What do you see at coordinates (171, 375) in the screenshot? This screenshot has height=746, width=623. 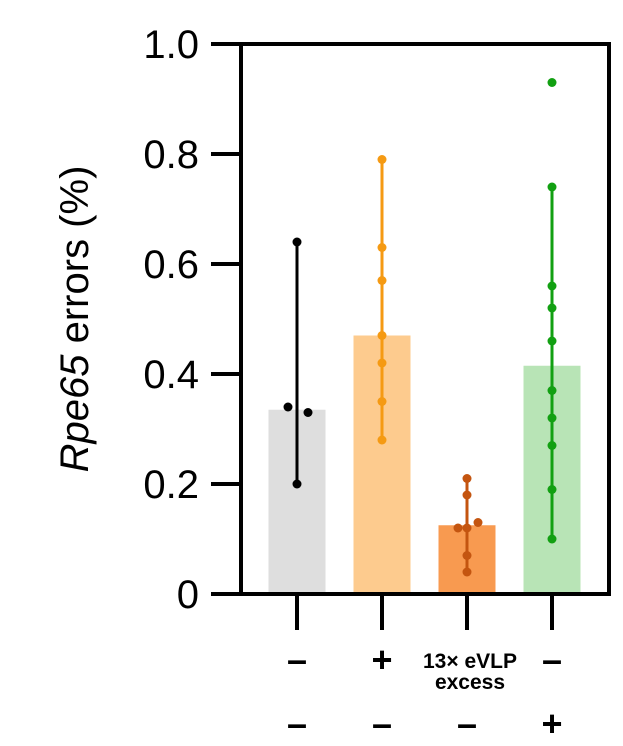 I see `y-tick-label-3: 0.4` at bounding box center [171, 375].